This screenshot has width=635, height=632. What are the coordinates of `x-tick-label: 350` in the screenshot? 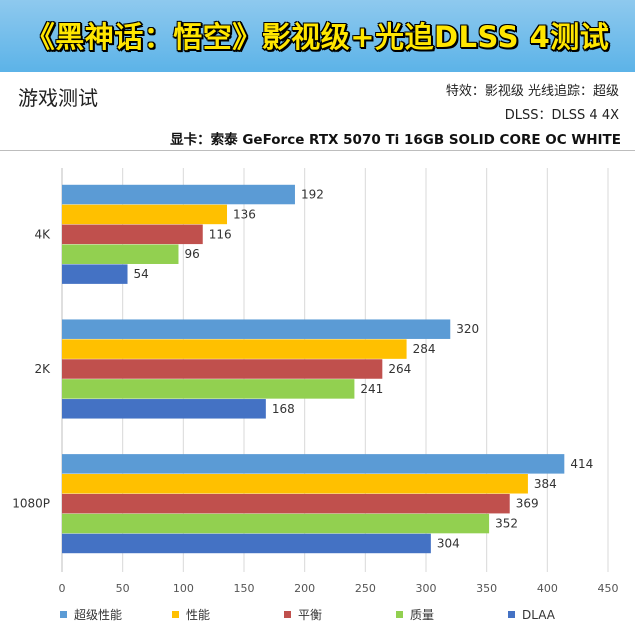 It's located at (486, 588).